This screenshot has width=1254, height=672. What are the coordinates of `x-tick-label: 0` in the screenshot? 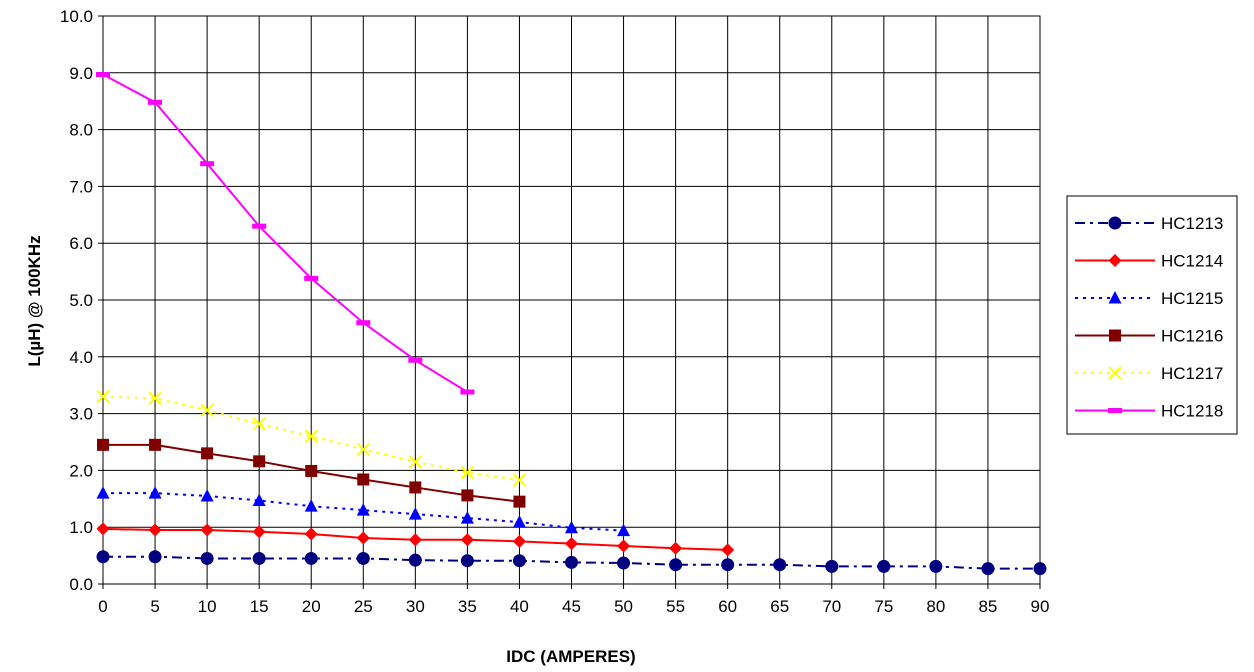 It's located at (102, 606).